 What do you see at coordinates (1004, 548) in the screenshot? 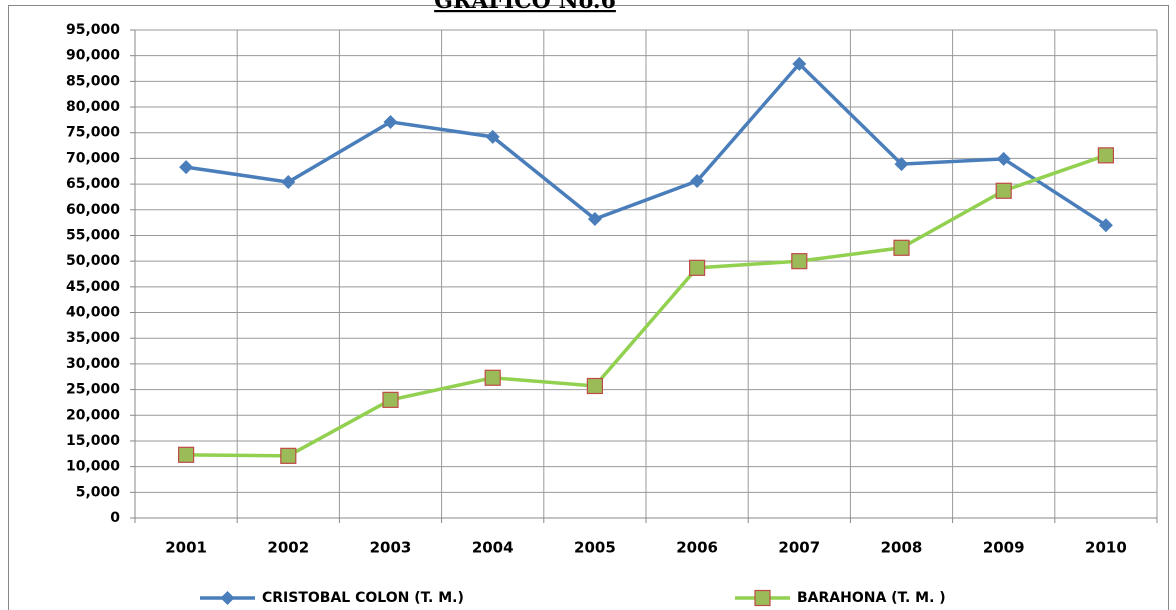
I see `x-tick-label: 2009` at bounding box center [1004, 548].